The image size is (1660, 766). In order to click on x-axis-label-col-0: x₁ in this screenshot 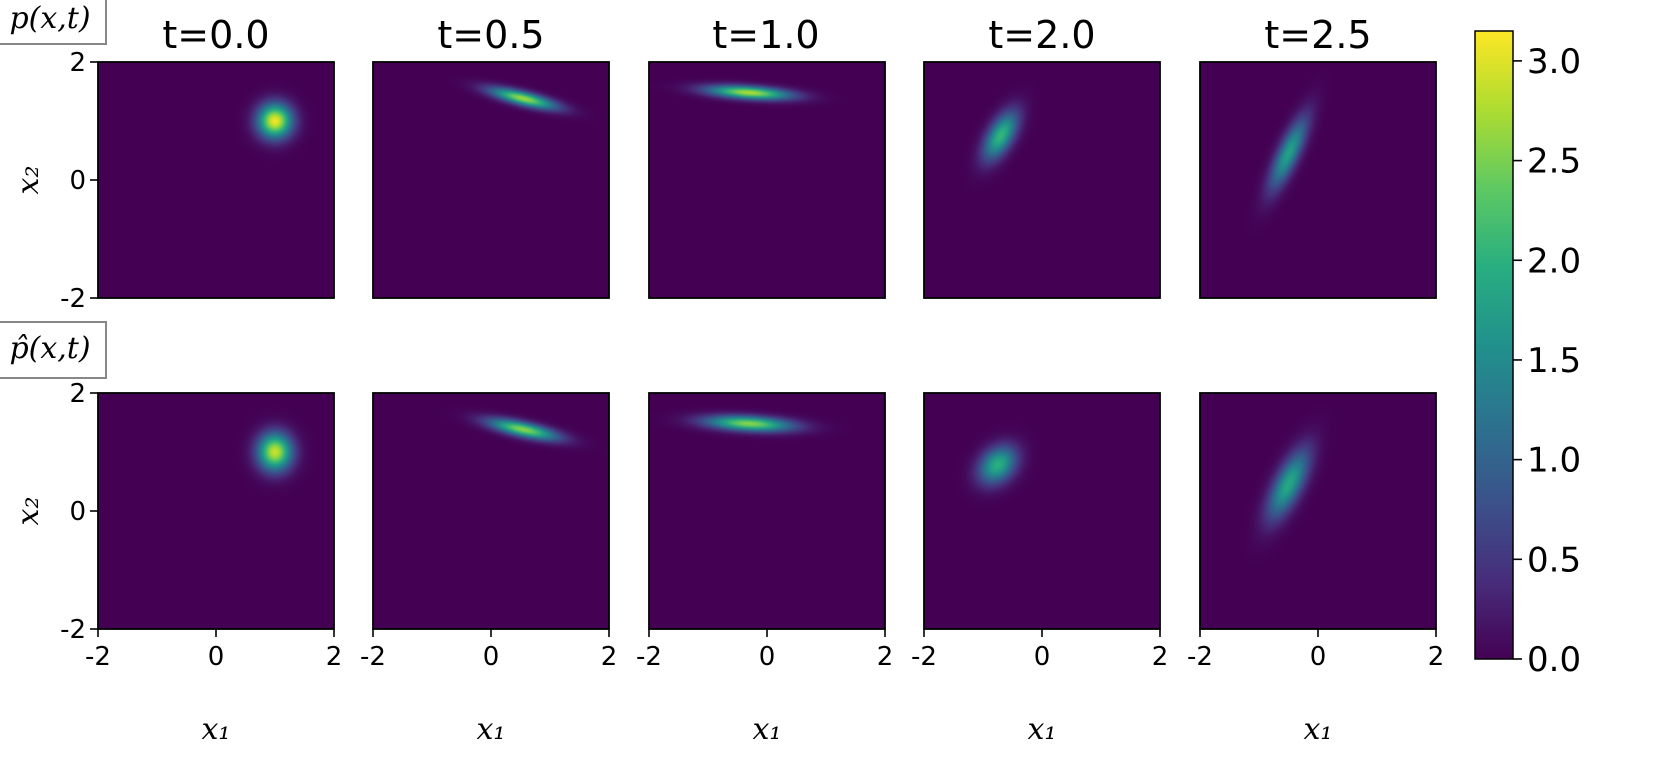, I will do `click(216, 729)`.